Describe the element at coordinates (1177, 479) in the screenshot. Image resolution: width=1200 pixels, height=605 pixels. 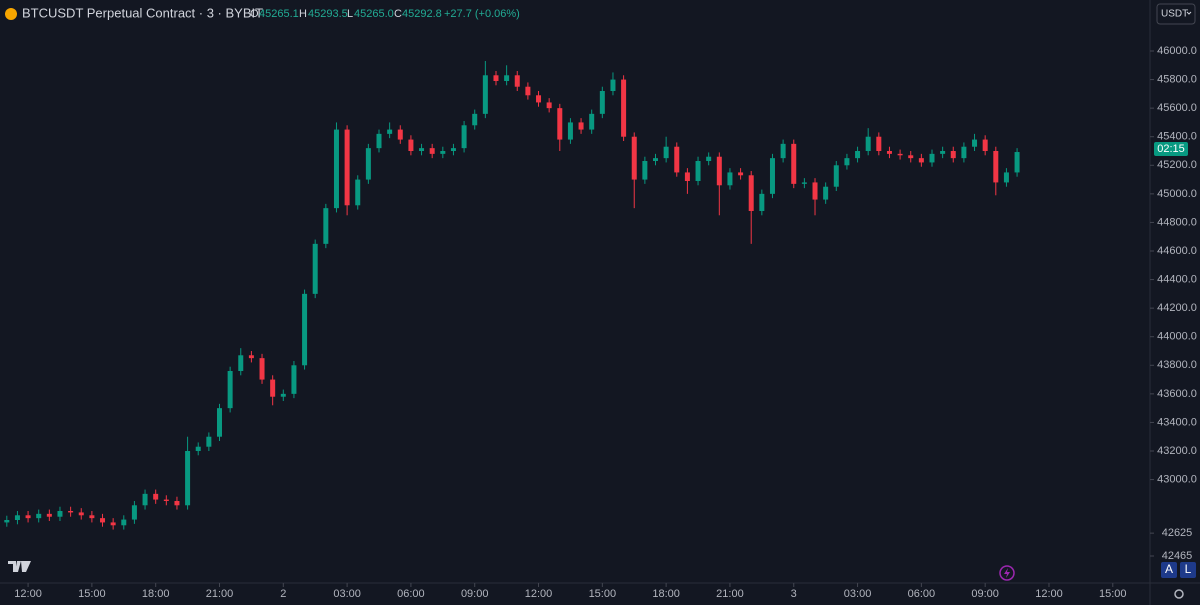
I see `y-tick-label: 43000.0` at that location.